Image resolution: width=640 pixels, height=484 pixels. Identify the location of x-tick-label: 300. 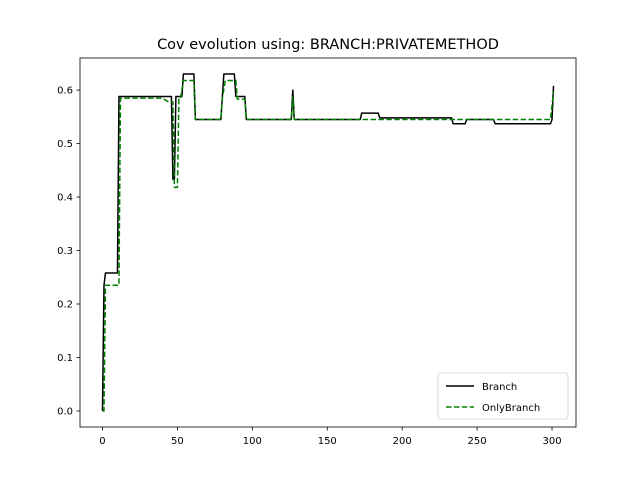
(551, 441).